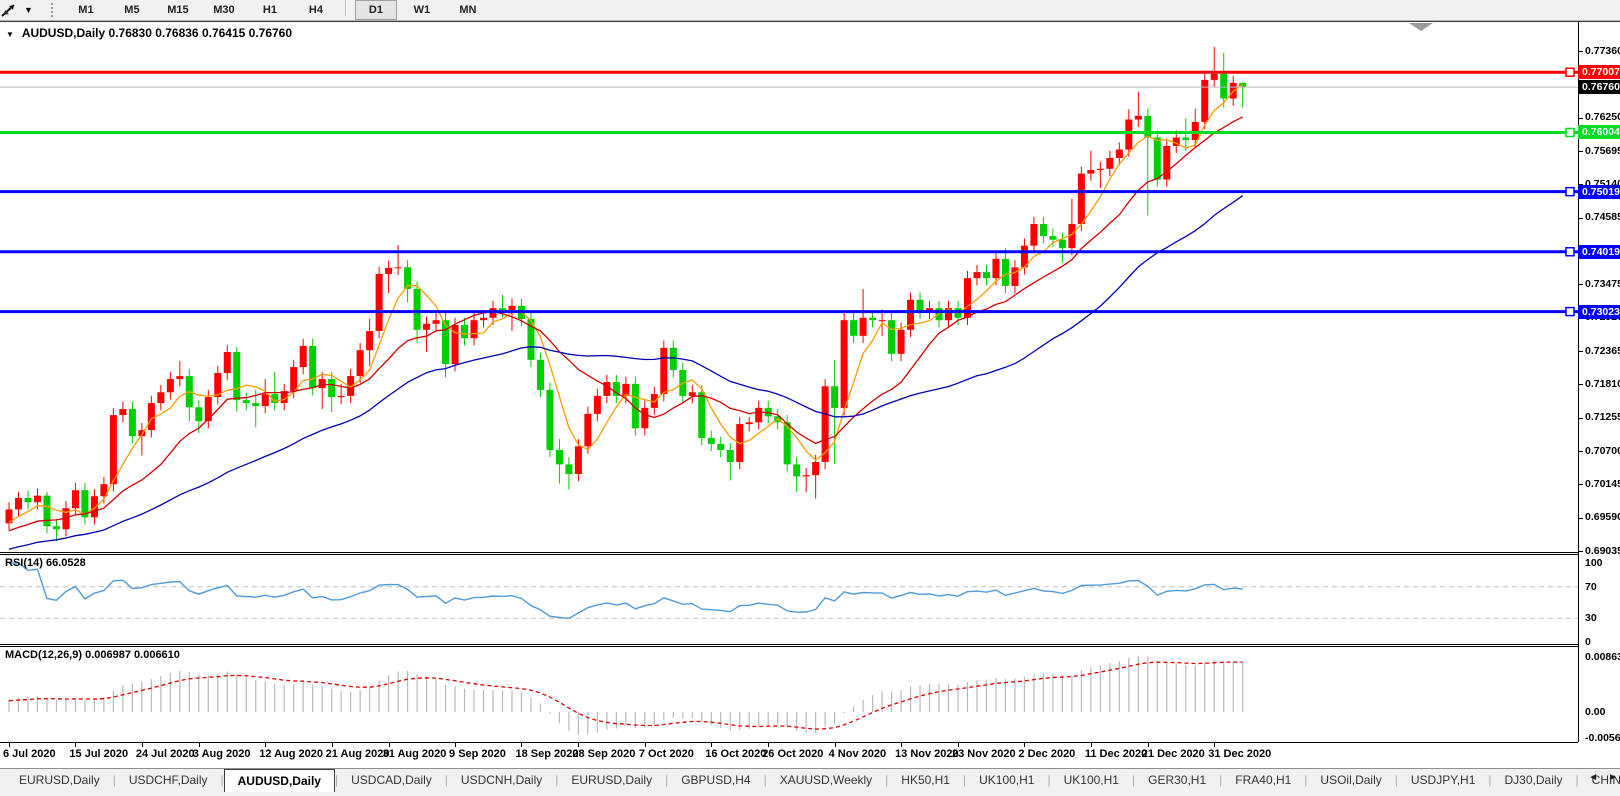 This screenshot has width=1620, height=796. What do you see at coordinates (1602, 383) in the screenshot?
I see `price-tick-label: 0.71810` at bounding box center [1602, 383].